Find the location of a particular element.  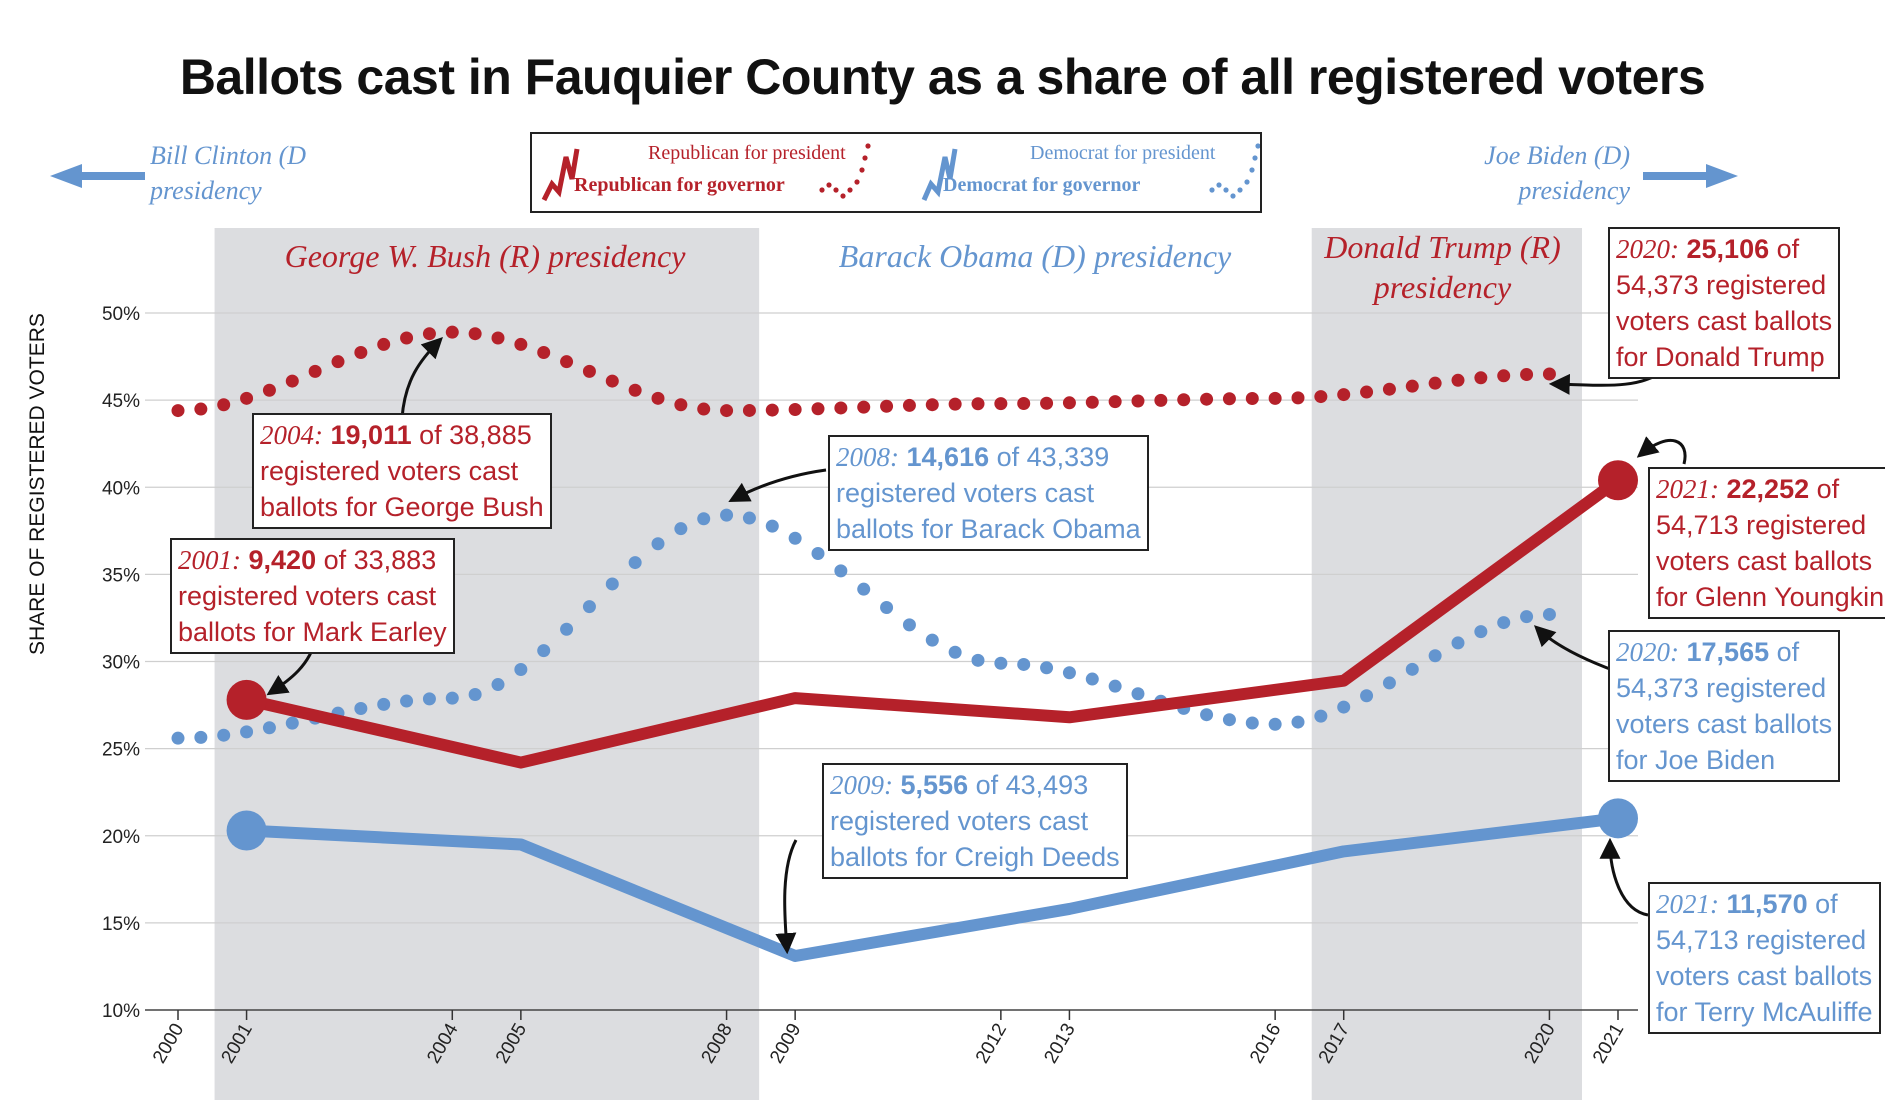

biden-presidency-label: Joe Biden (D) presidency is located at coordinates (1557, 173).